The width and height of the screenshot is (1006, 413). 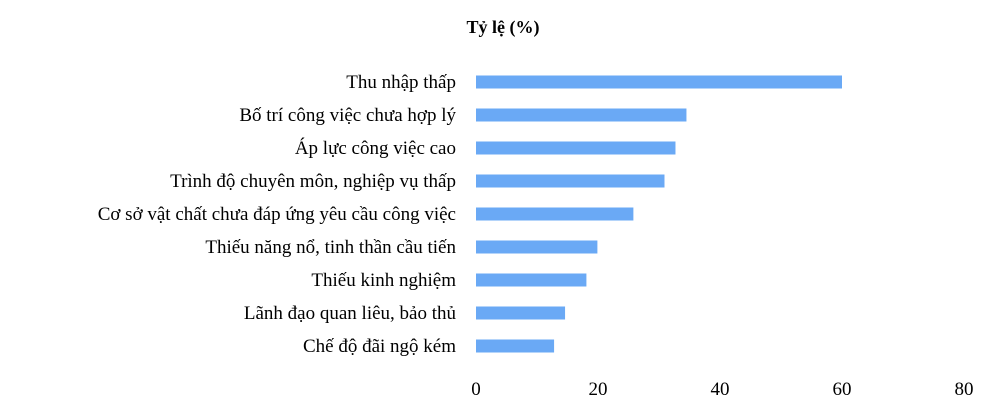 I want to click on x-tick-label: 40, so click(x=720, y=389).